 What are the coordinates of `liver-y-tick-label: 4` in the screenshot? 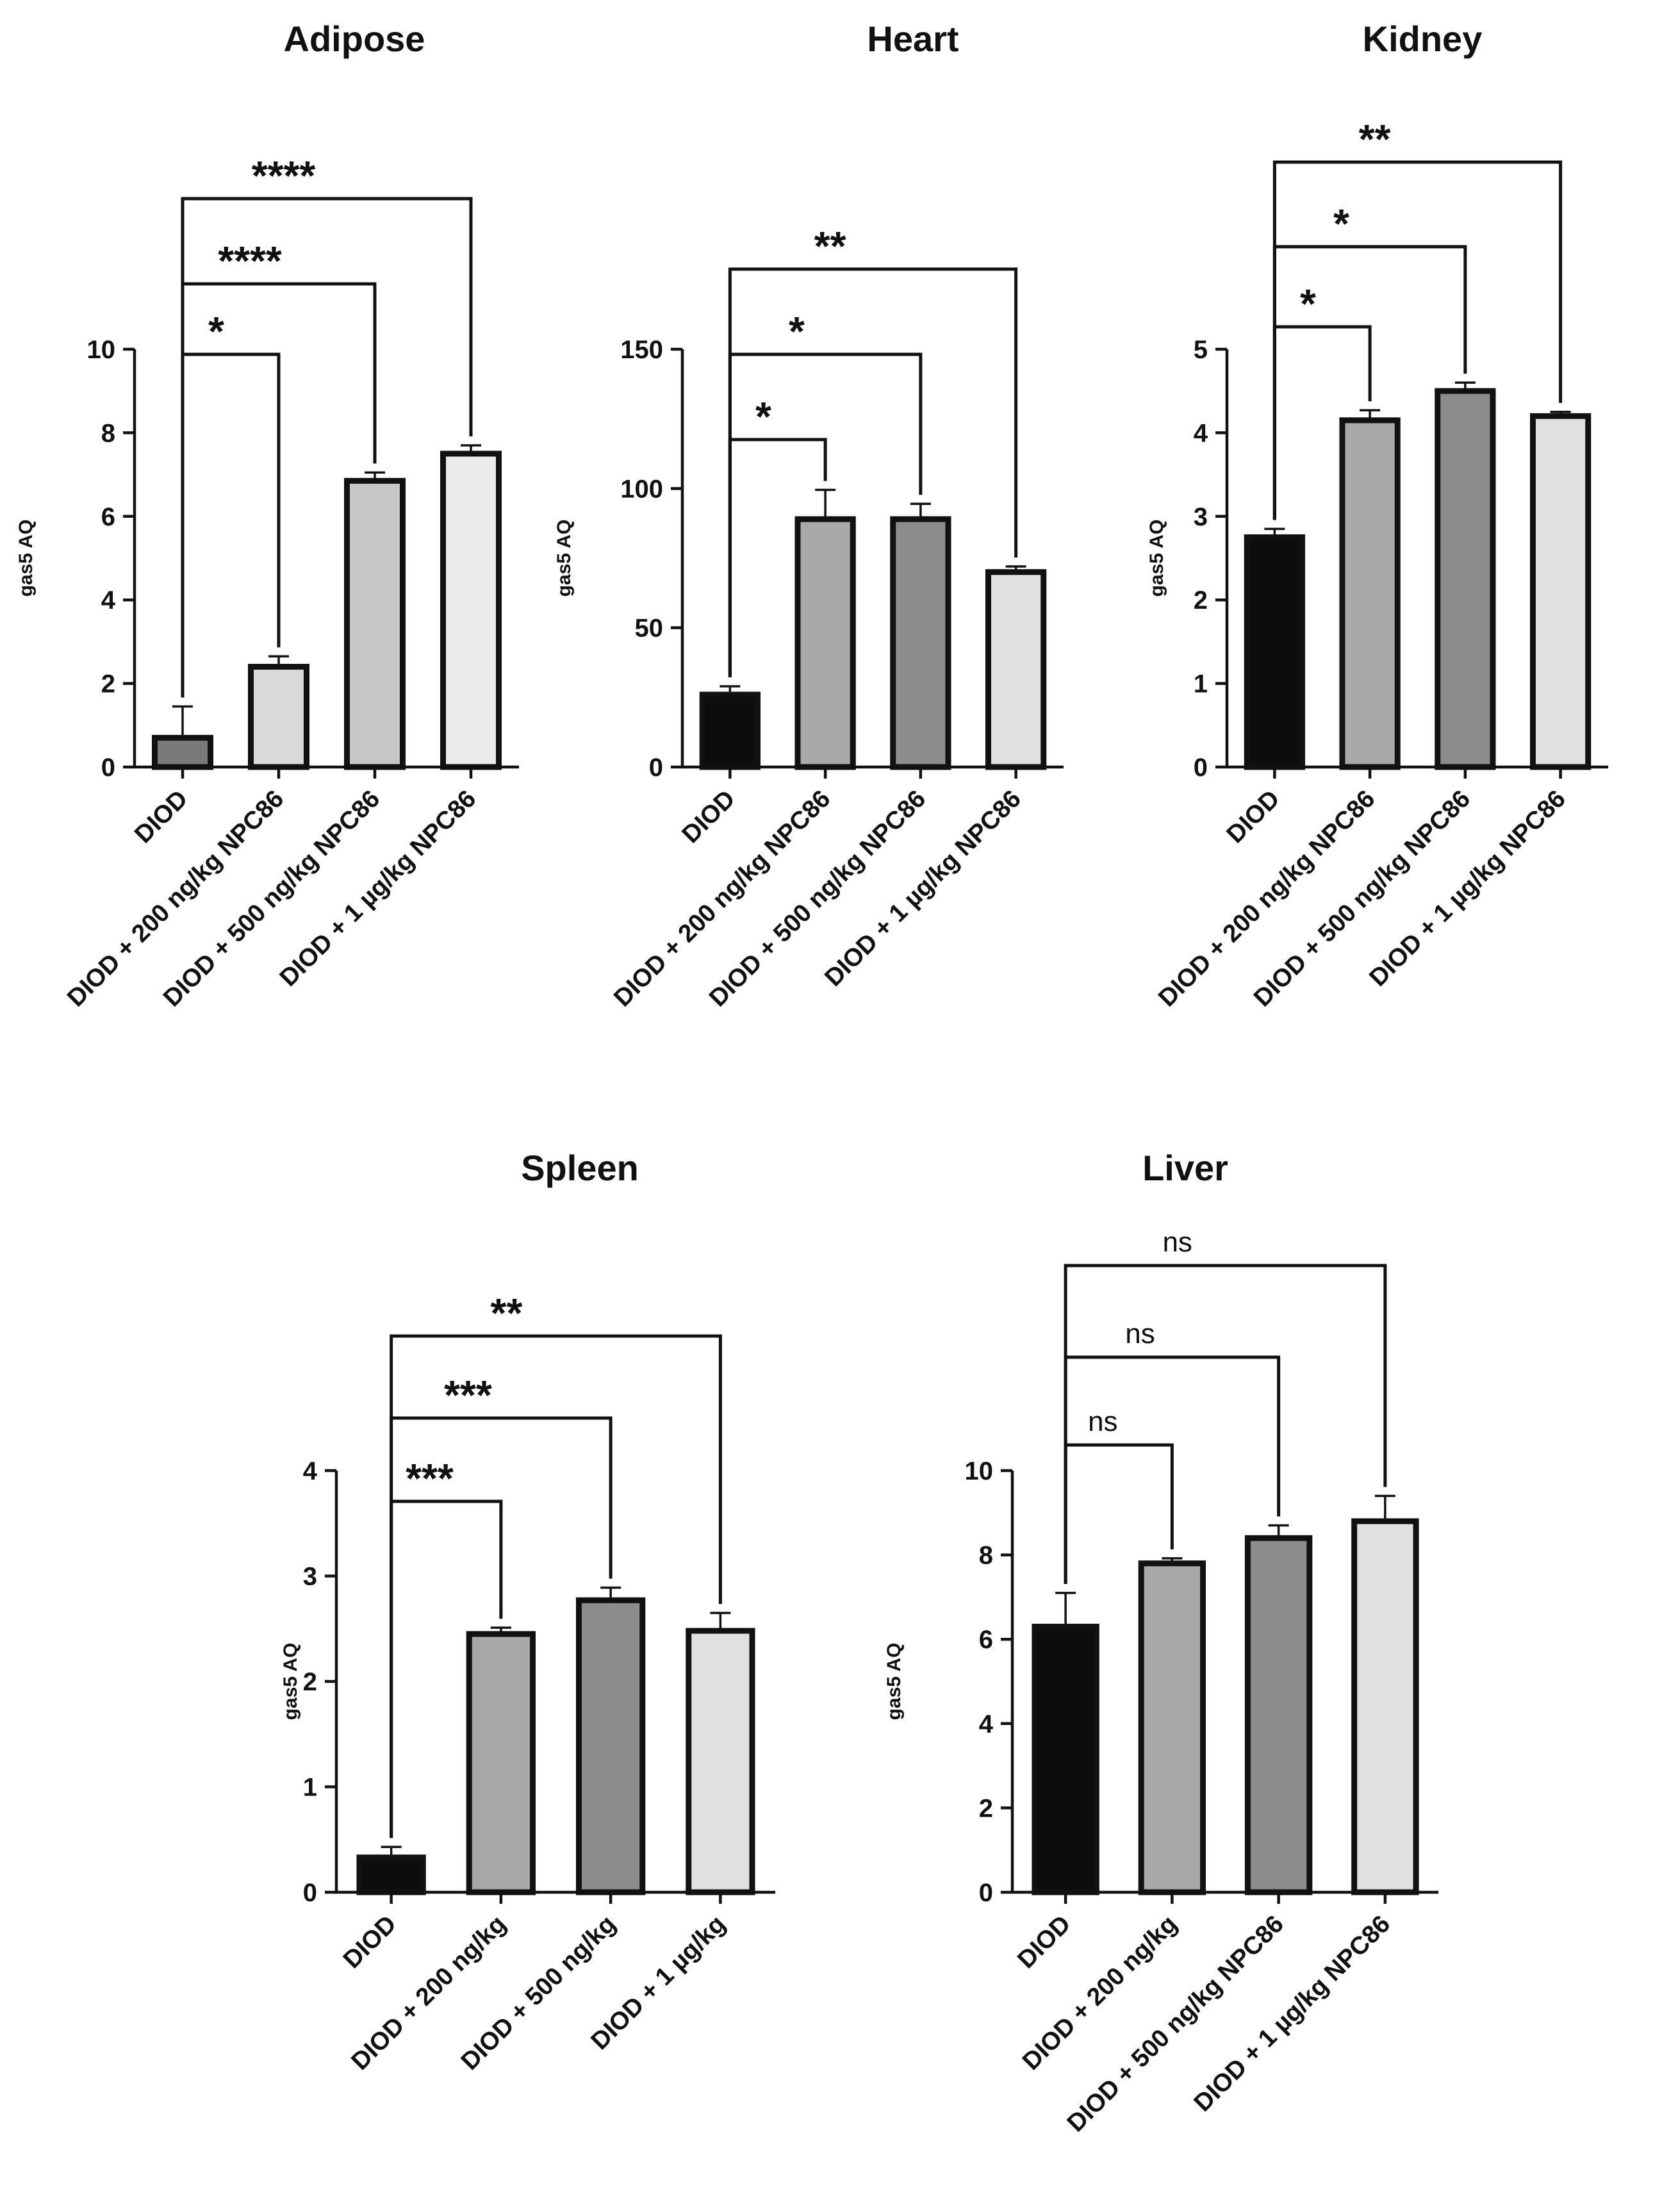 It's located at (986, 1724).